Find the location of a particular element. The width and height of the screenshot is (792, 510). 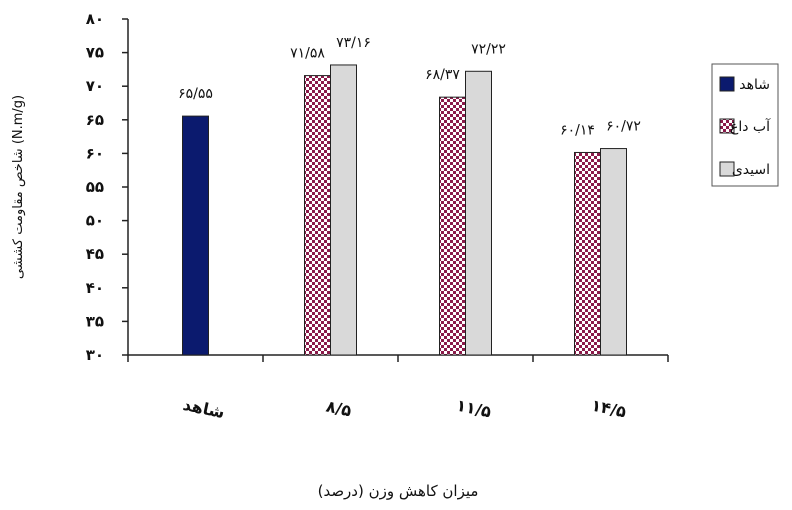

y-tick-label: ۸۰ is located at coordinates (95, 19).